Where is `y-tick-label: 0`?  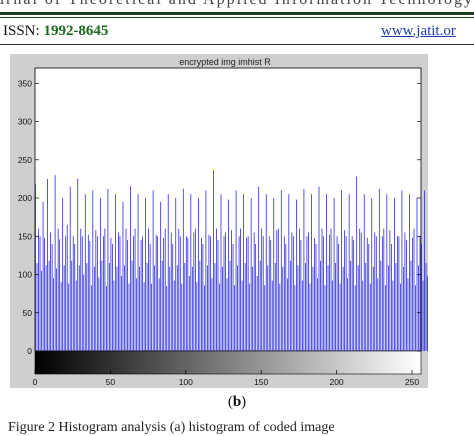 y-tick-label: 0 is located at coordinates (29, 351).